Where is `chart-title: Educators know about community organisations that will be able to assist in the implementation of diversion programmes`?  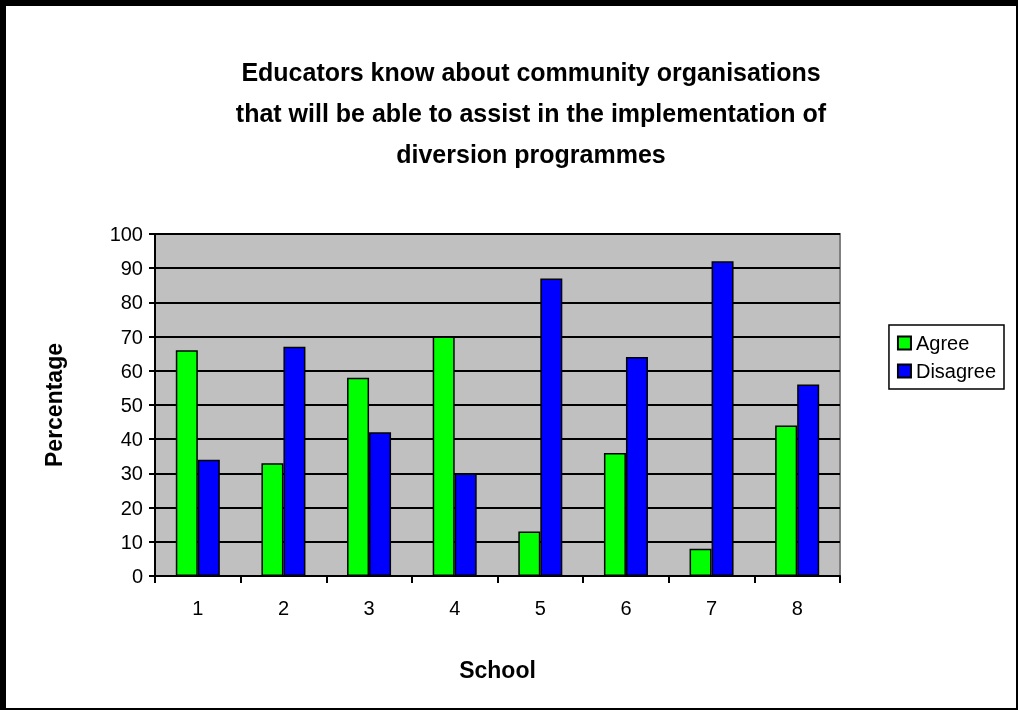
chart-title: Educators know about community organisations that will be able to assist in the implementation of diversion programmes is located at coordinates (531, 112).